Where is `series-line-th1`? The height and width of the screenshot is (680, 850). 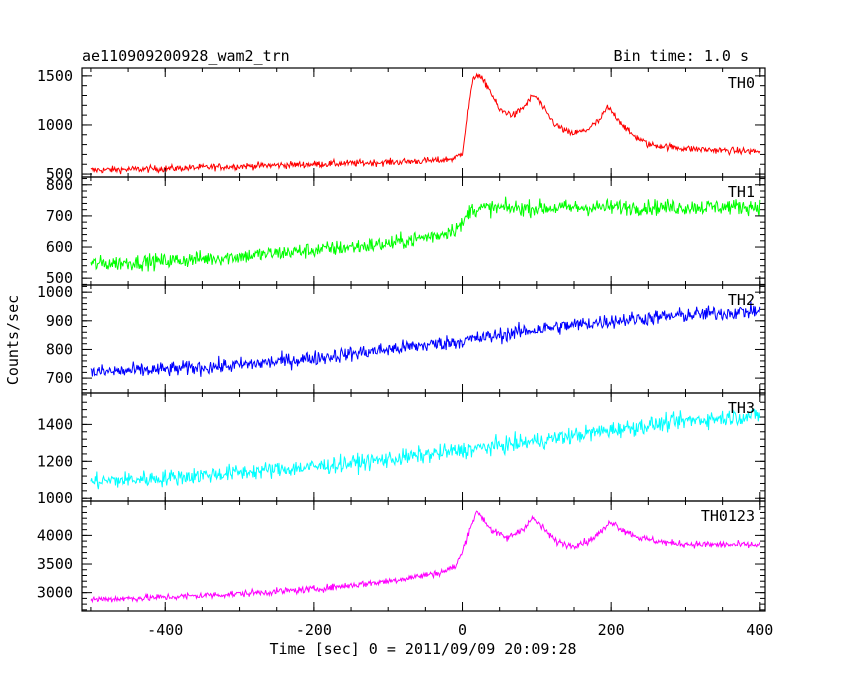 series-line-th1 is located at coordinates (425, 234).